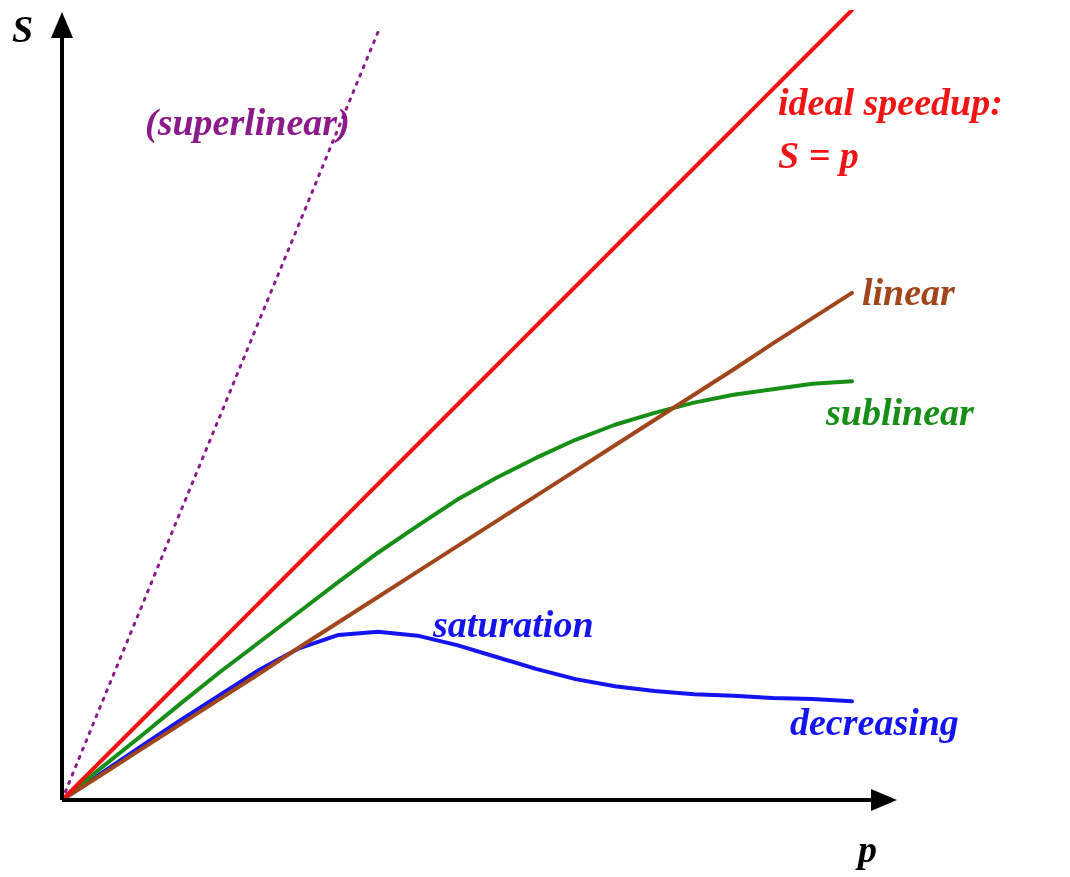 Image resolution: width=1070 pixels, height=877 pixels. Describe the element at coordinates (866, 848) in the screenshot. I see `x-axis-title: p` at that location.